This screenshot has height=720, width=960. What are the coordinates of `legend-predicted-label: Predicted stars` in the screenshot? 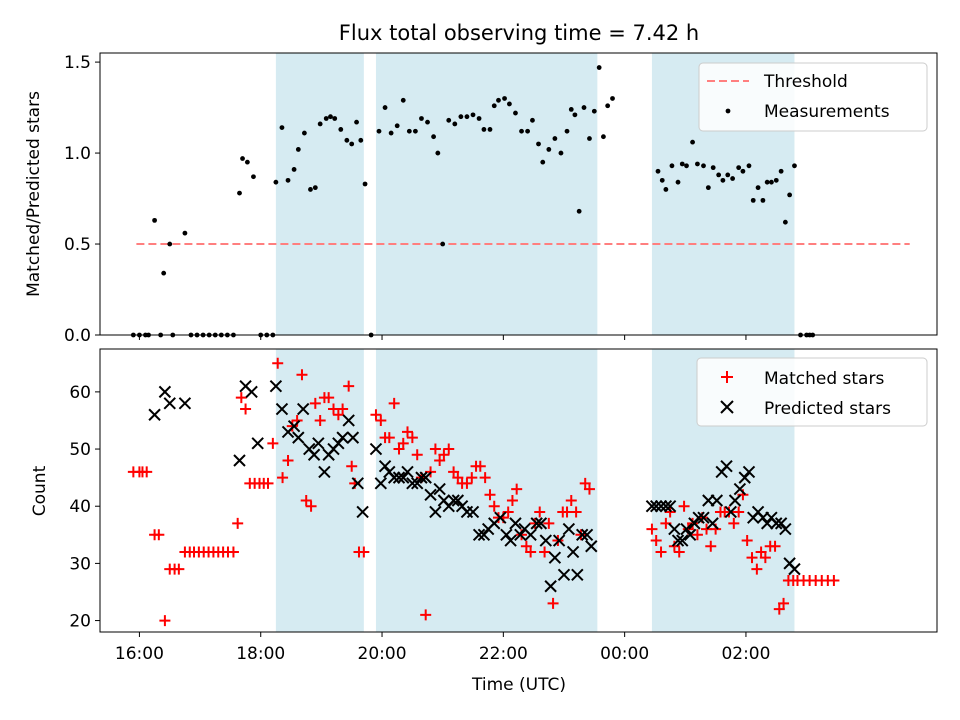 It's located at (827, 409).